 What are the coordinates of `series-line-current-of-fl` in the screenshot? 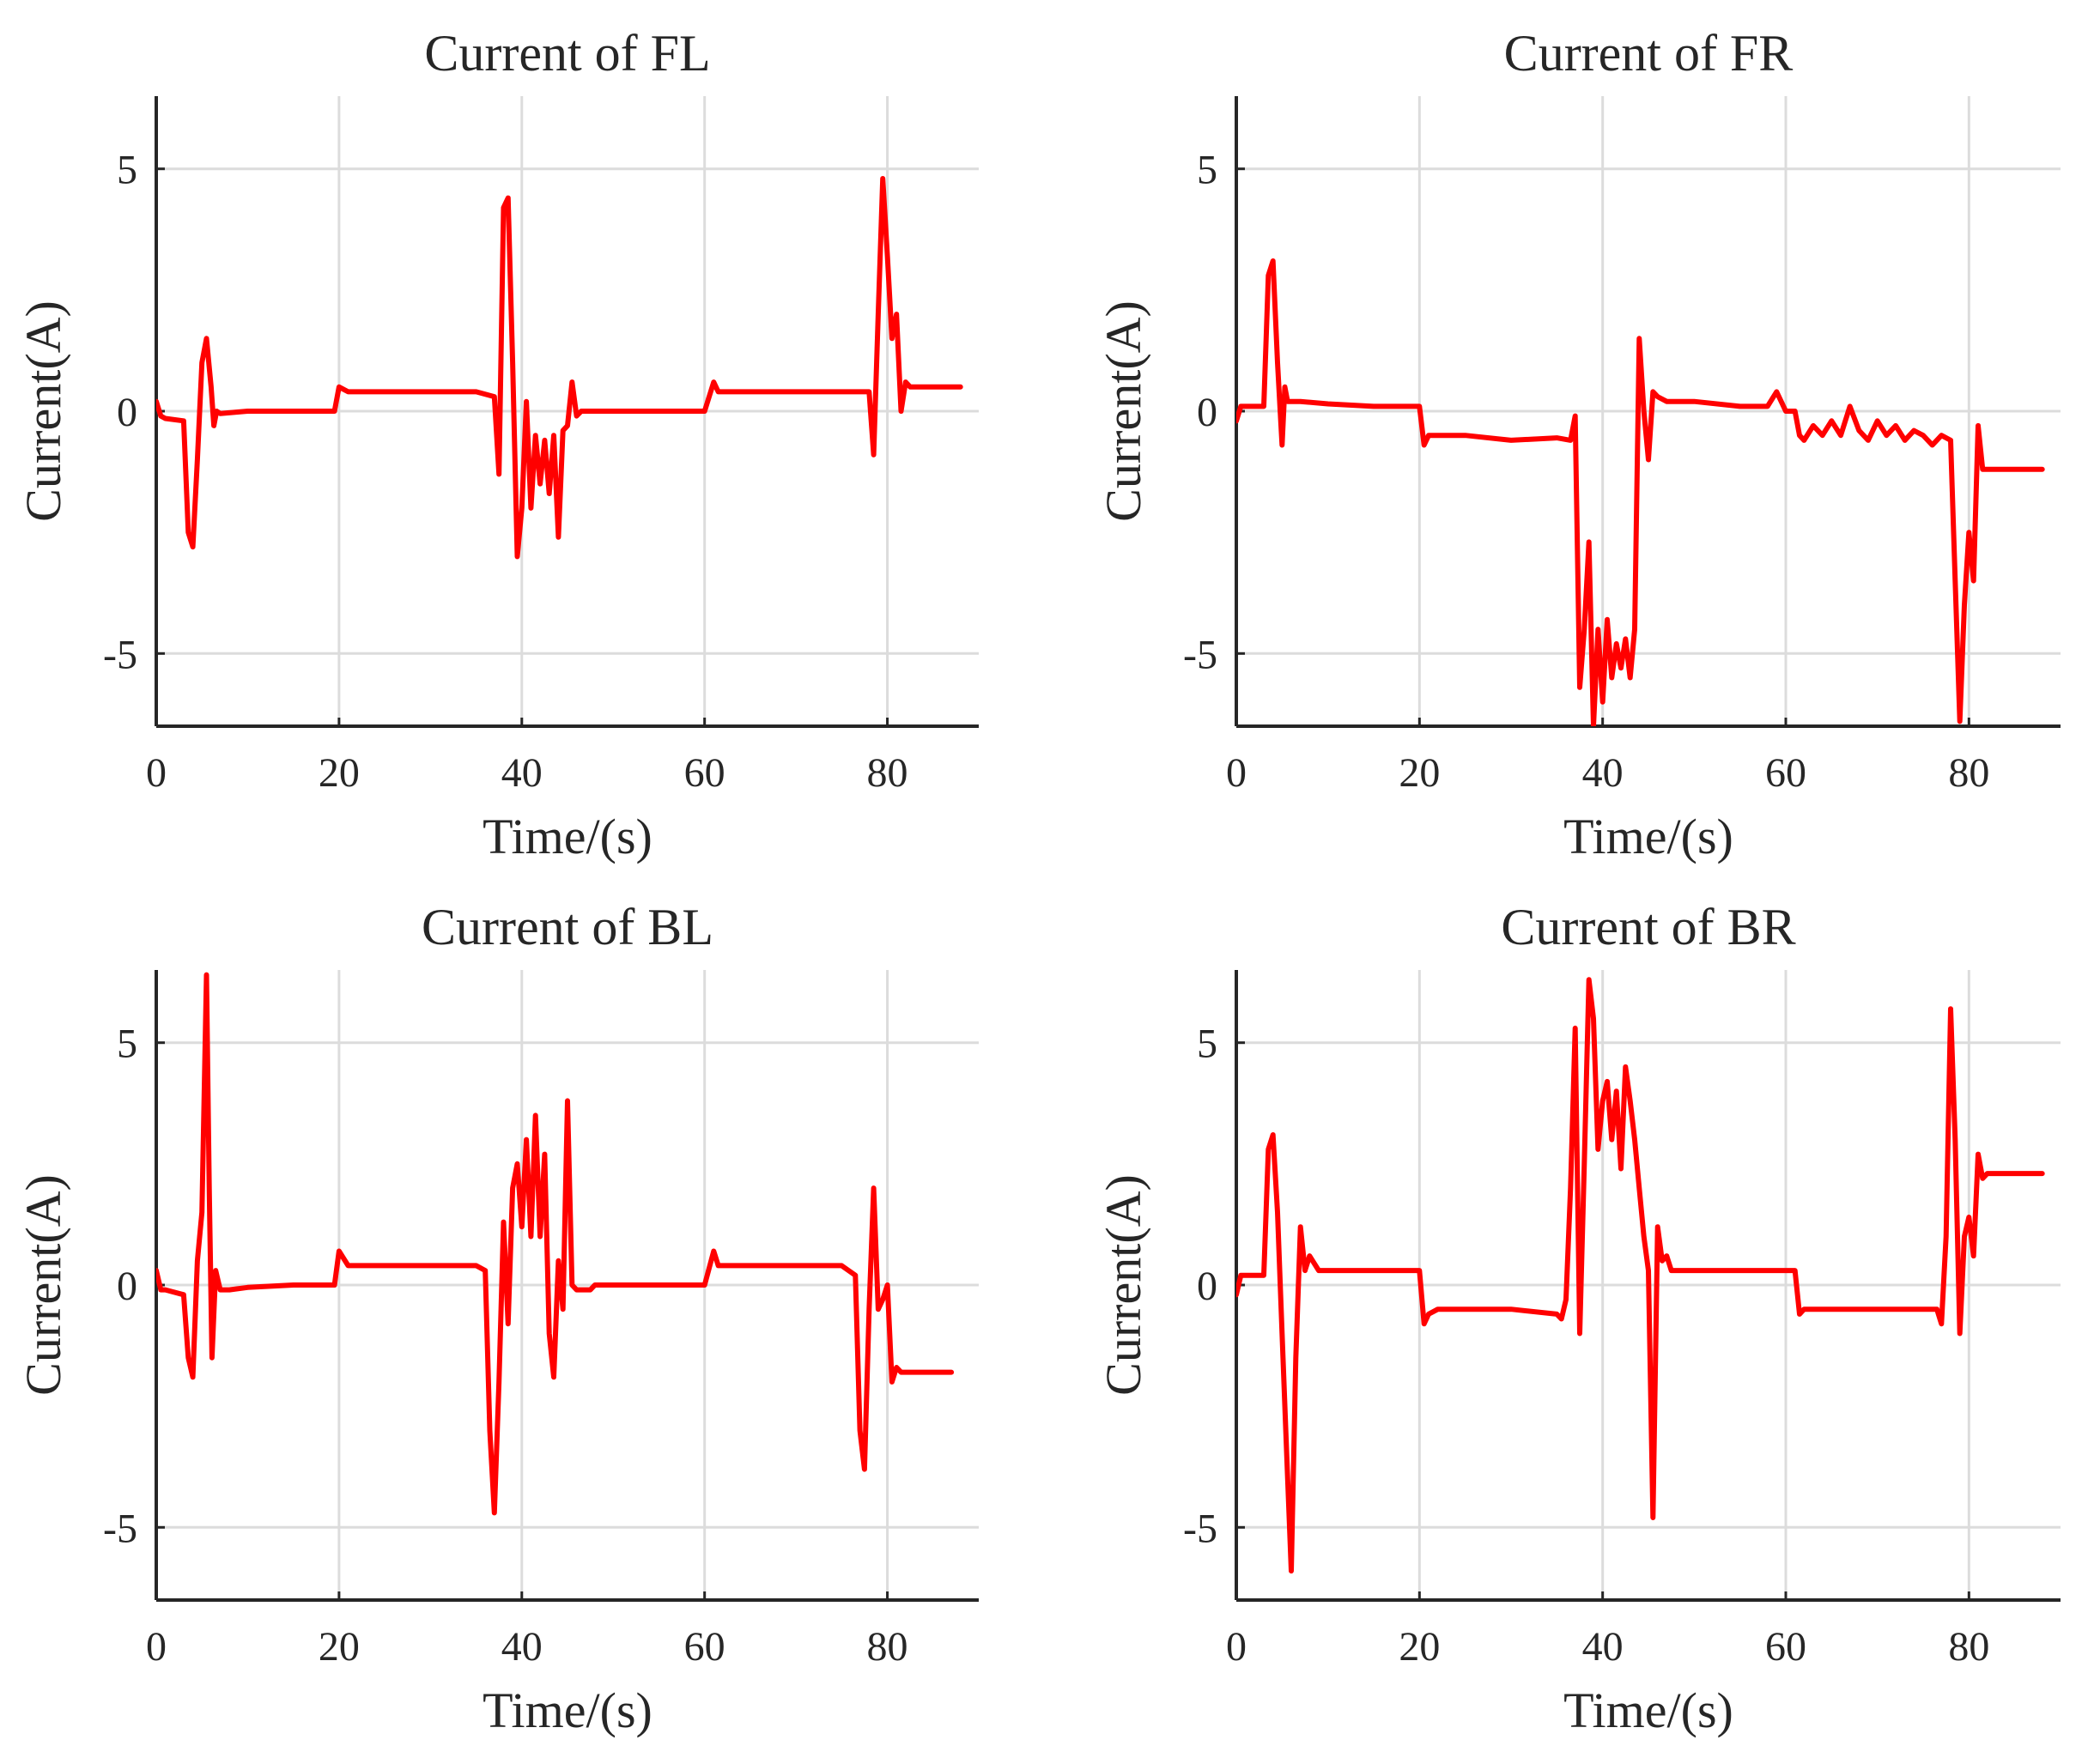 It's located at (559, 368).